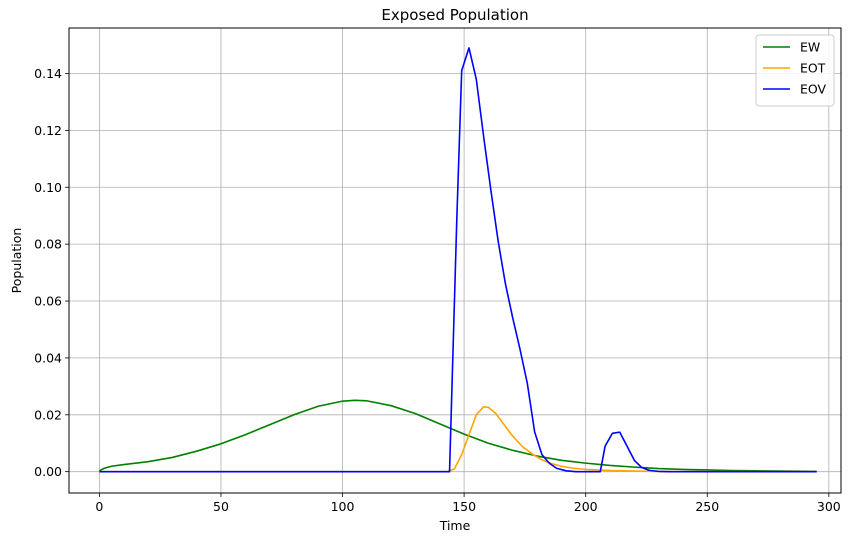 The image size is (855, 545). Describe the element at coordinates (829, 506) in the screenshot. I see `x-tick-label: 300` at that location.